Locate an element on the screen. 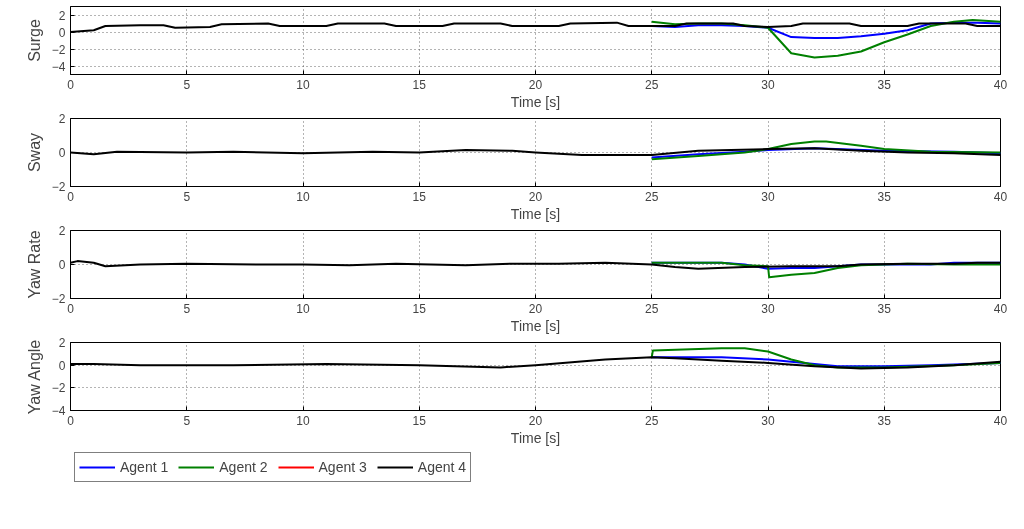 This screenshot has height=529, width=1024. y-axis-title: Surge is located at coordinates (34, 40).